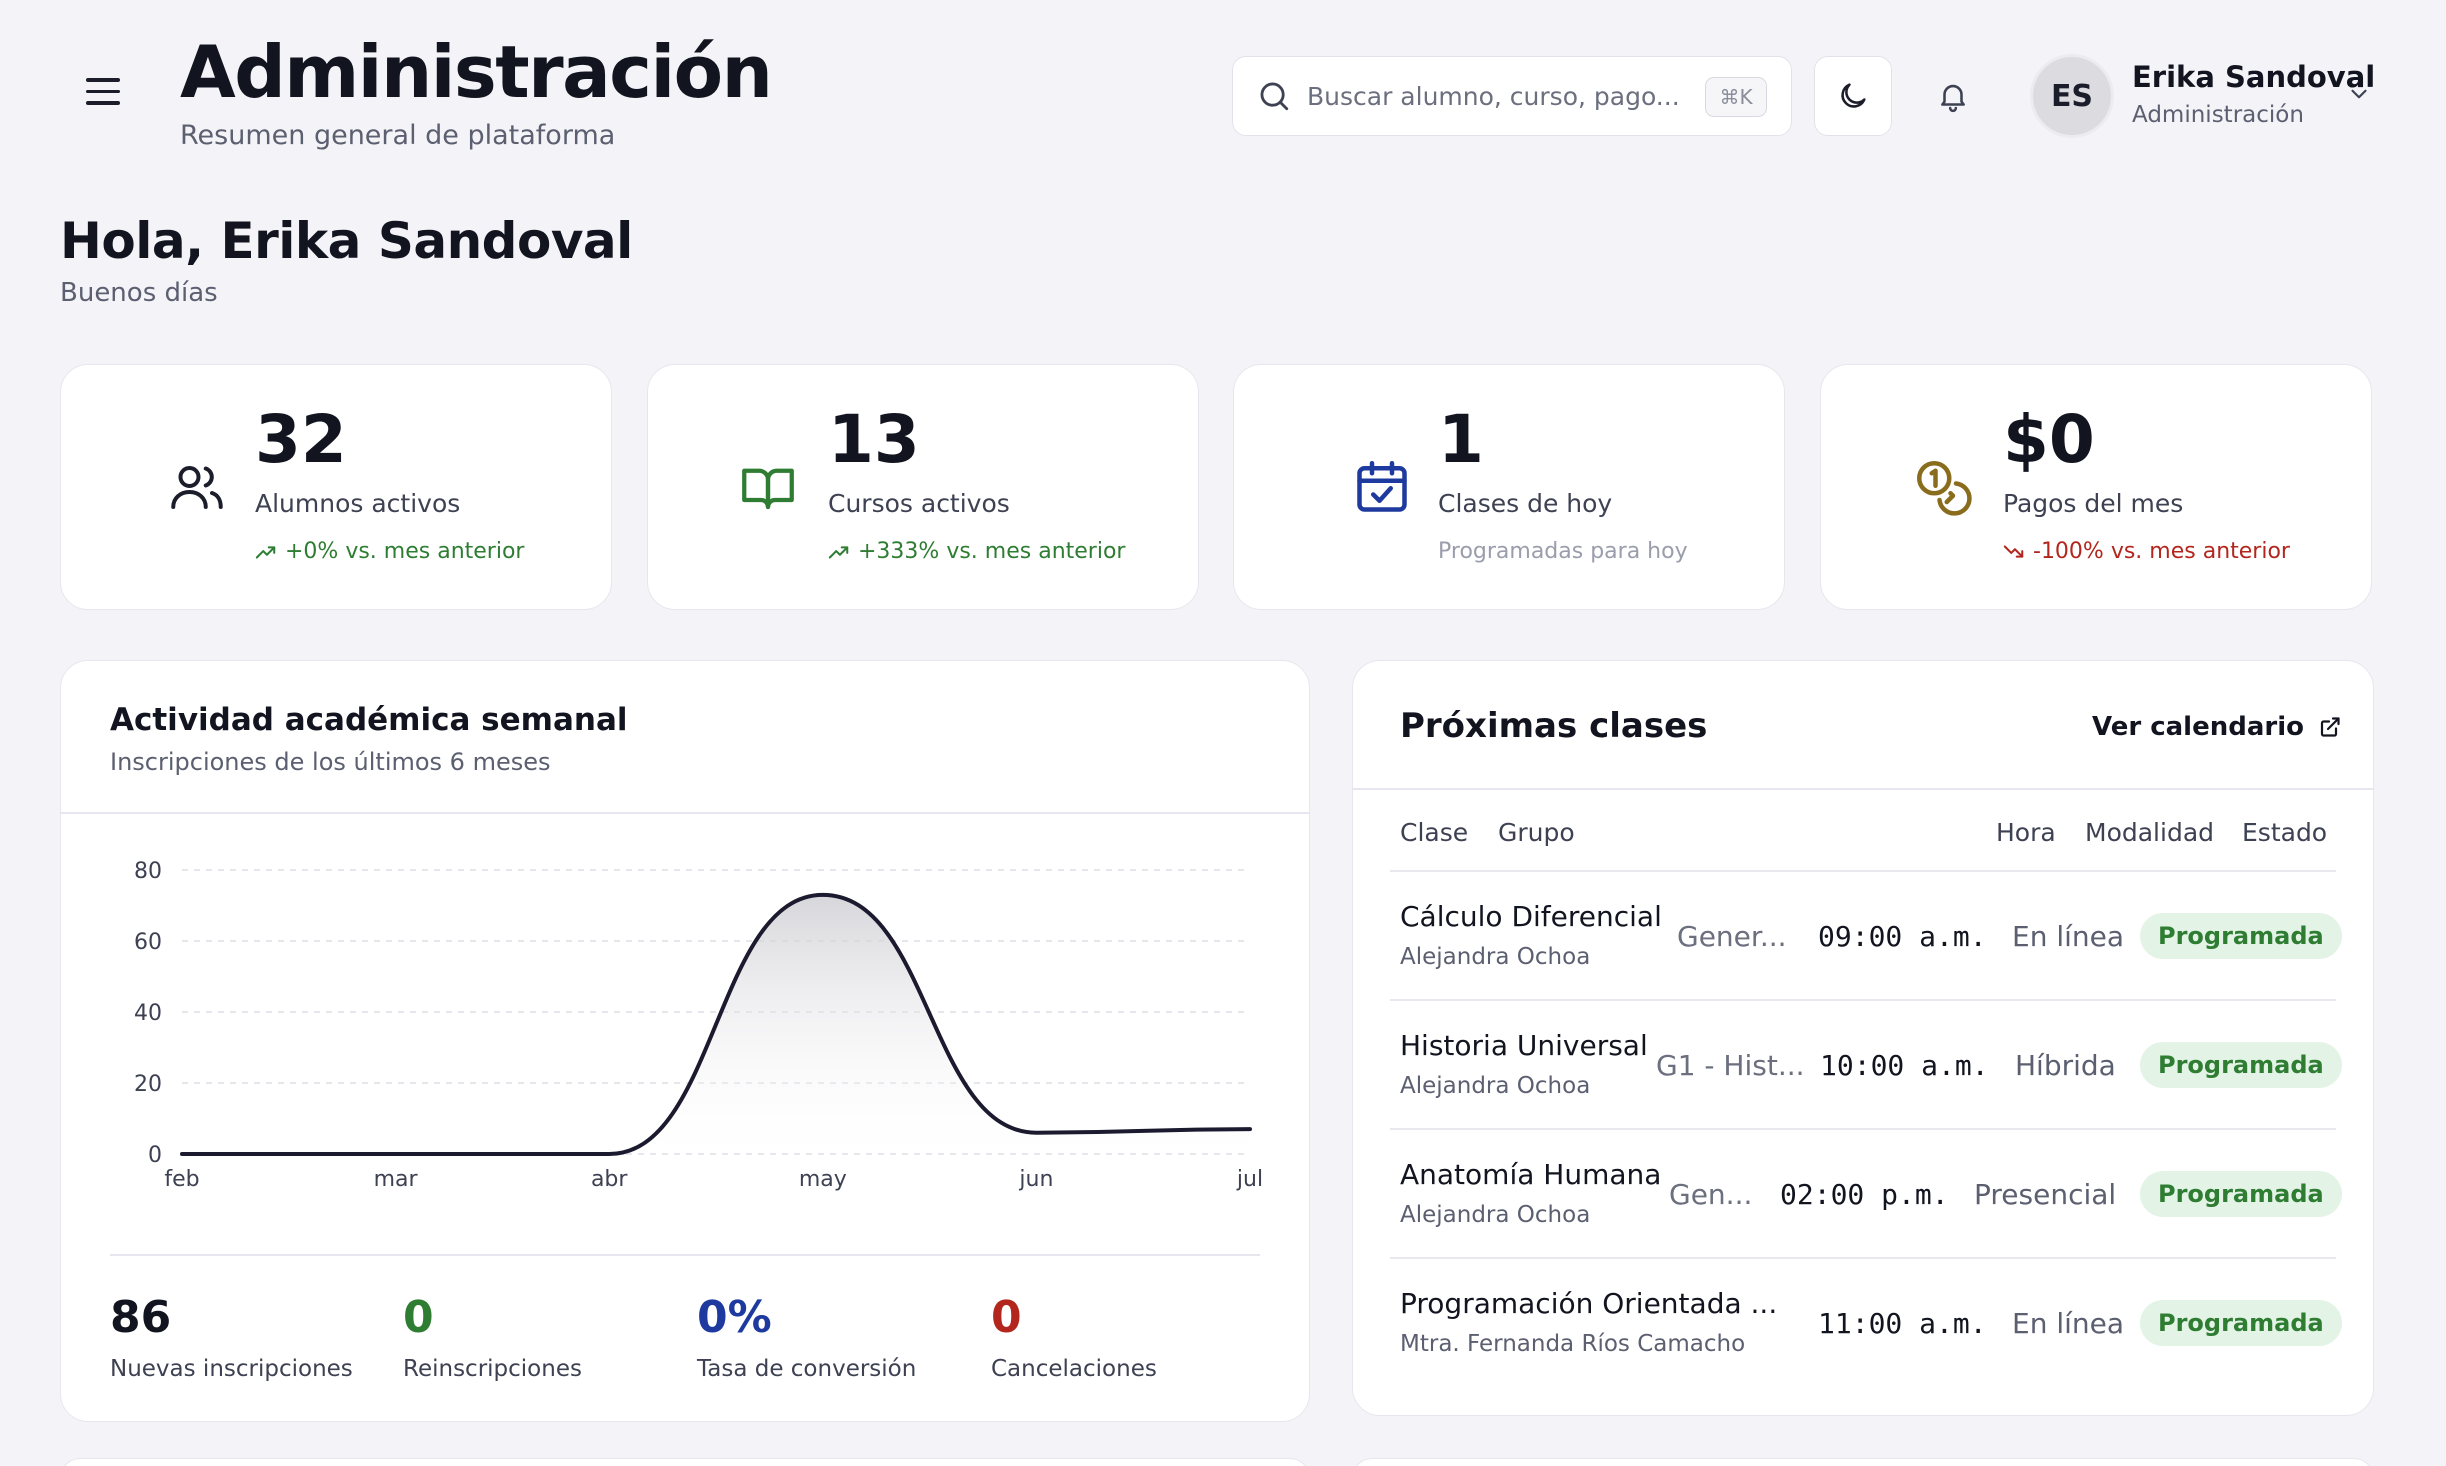 The width and height of the screenshot is (2446, 1466). Describe the element at coordinates (2072, 96) in the screenshot. I see `avatar: ES` at that location.